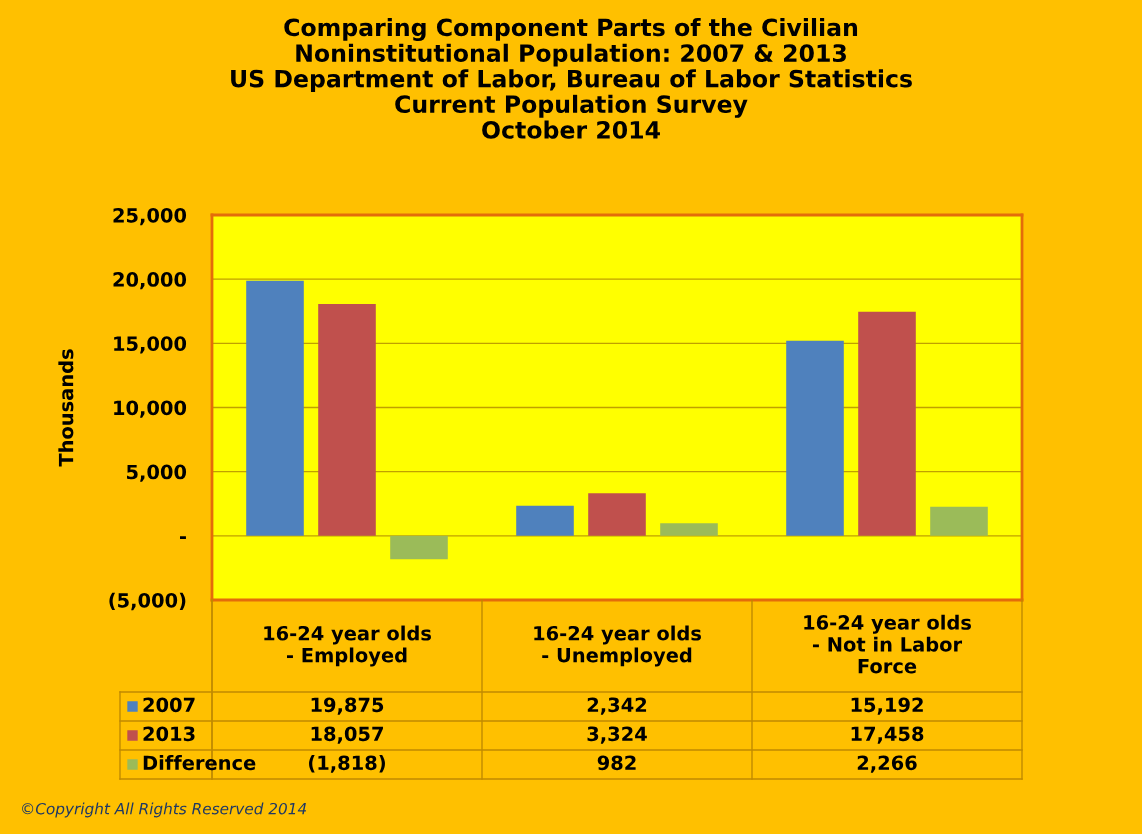 This screenshot has height=834, width=1142. Describe the element at coordinates (150, 216) in the screenshot. I see `y-tick-label: 25,000` at that location.